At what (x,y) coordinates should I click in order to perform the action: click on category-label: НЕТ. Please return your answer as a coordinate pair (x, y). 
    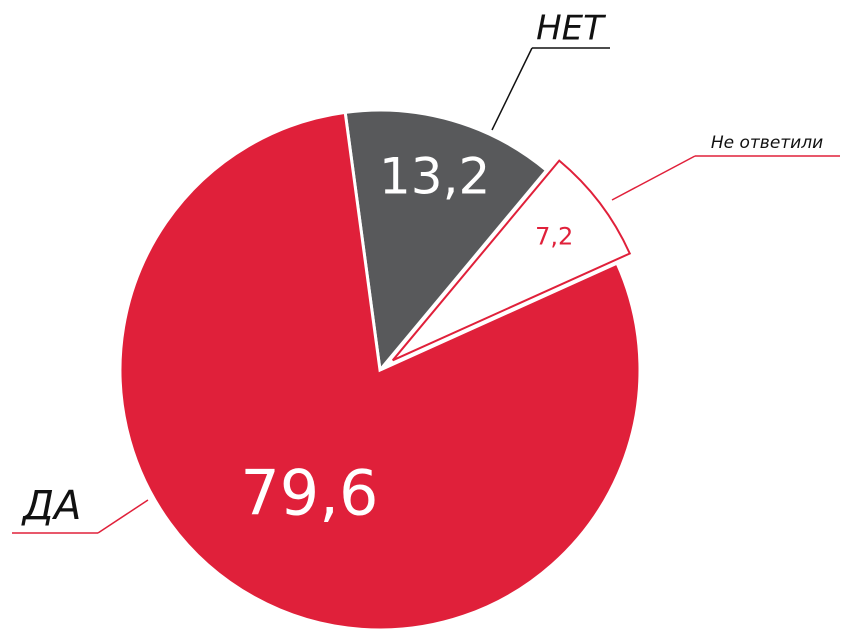
    Looking at the image, I should click on (571, 29).